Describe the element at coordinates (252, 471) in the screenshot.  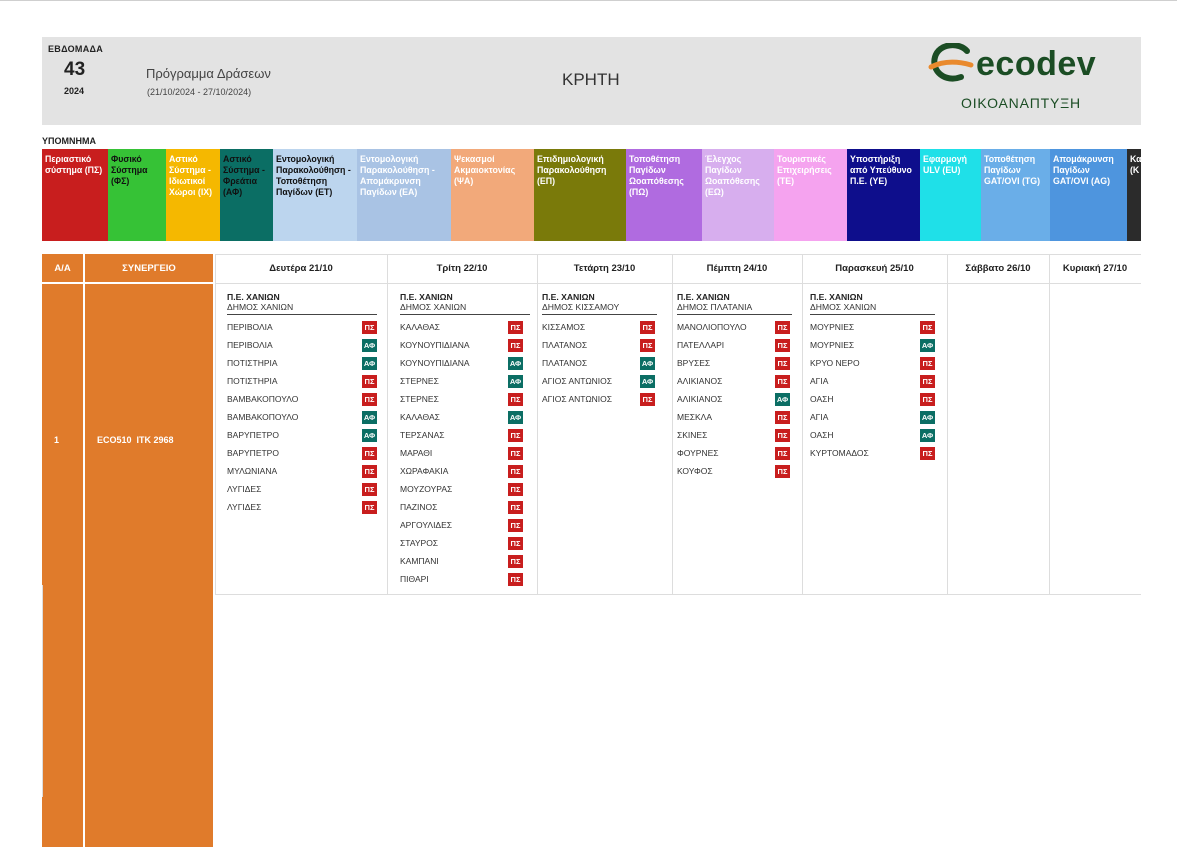
I see `location-name: ΜΥΛΩΝΙΑΝΑ` at that location.